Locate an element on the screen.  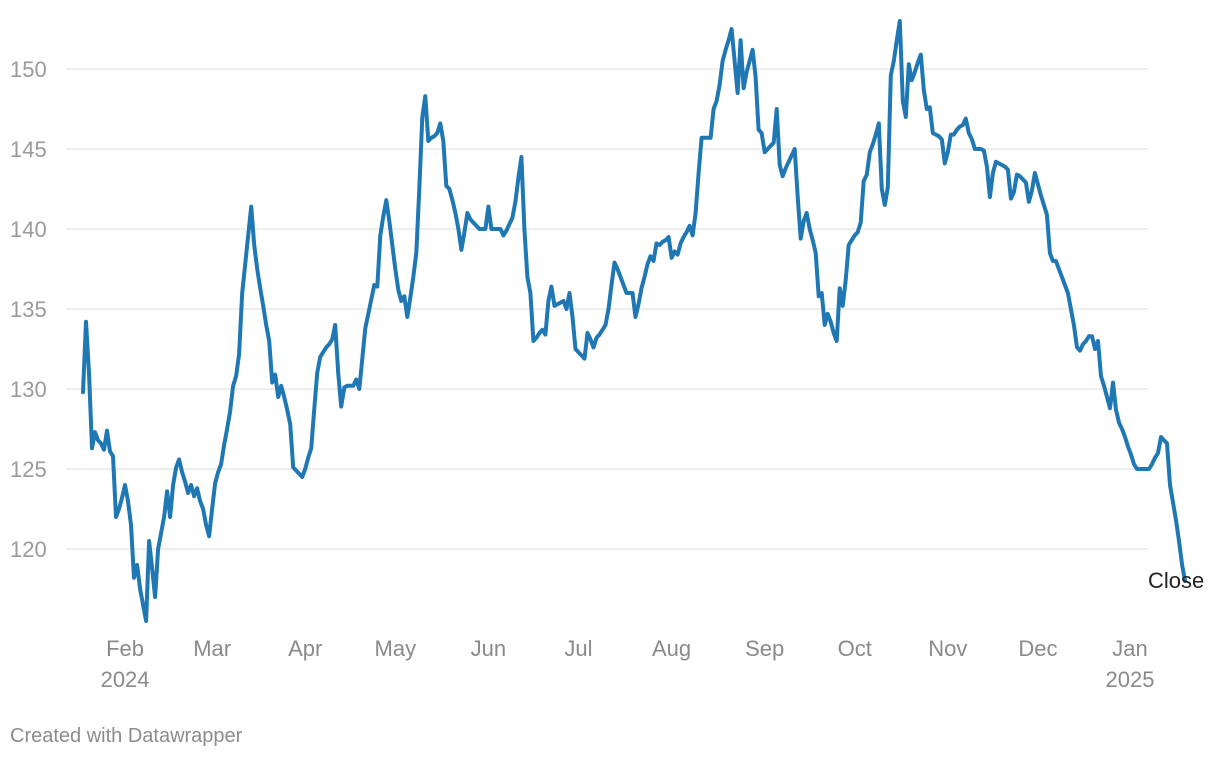
y-tick-label-150: 150 is located at coordinates (28, 69).